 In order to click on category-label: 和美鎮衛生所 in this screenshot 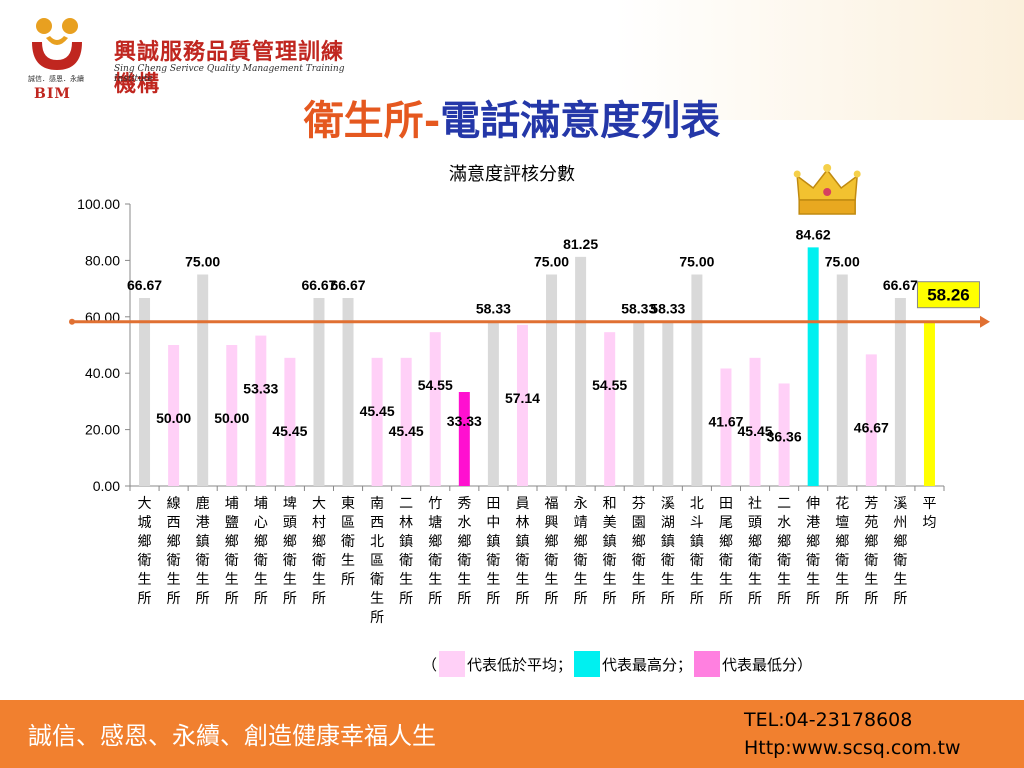, I will do `click(609, 551)`.